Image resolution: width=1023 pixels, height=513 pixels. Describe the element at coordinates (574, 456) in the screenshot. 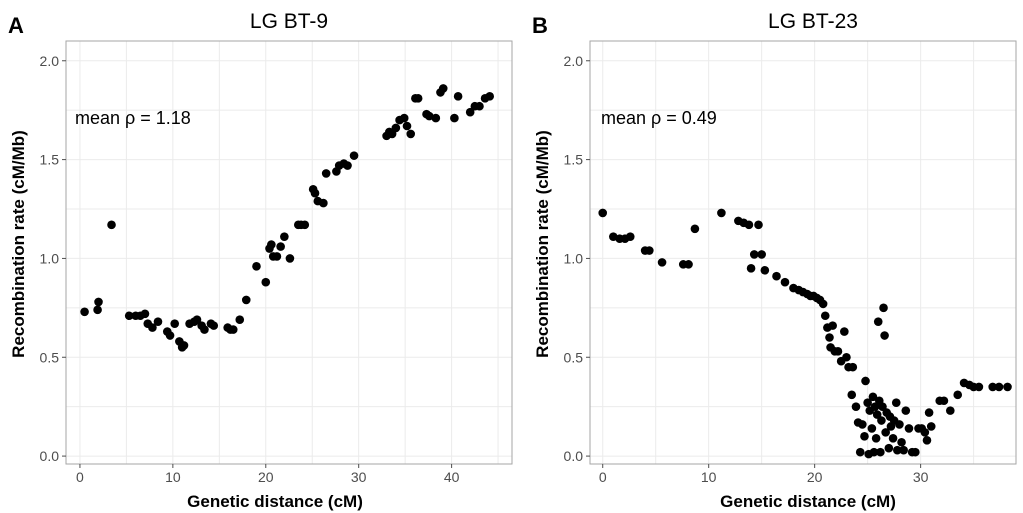

I see `panel-b-y-tick-label: 0.0` at that location.